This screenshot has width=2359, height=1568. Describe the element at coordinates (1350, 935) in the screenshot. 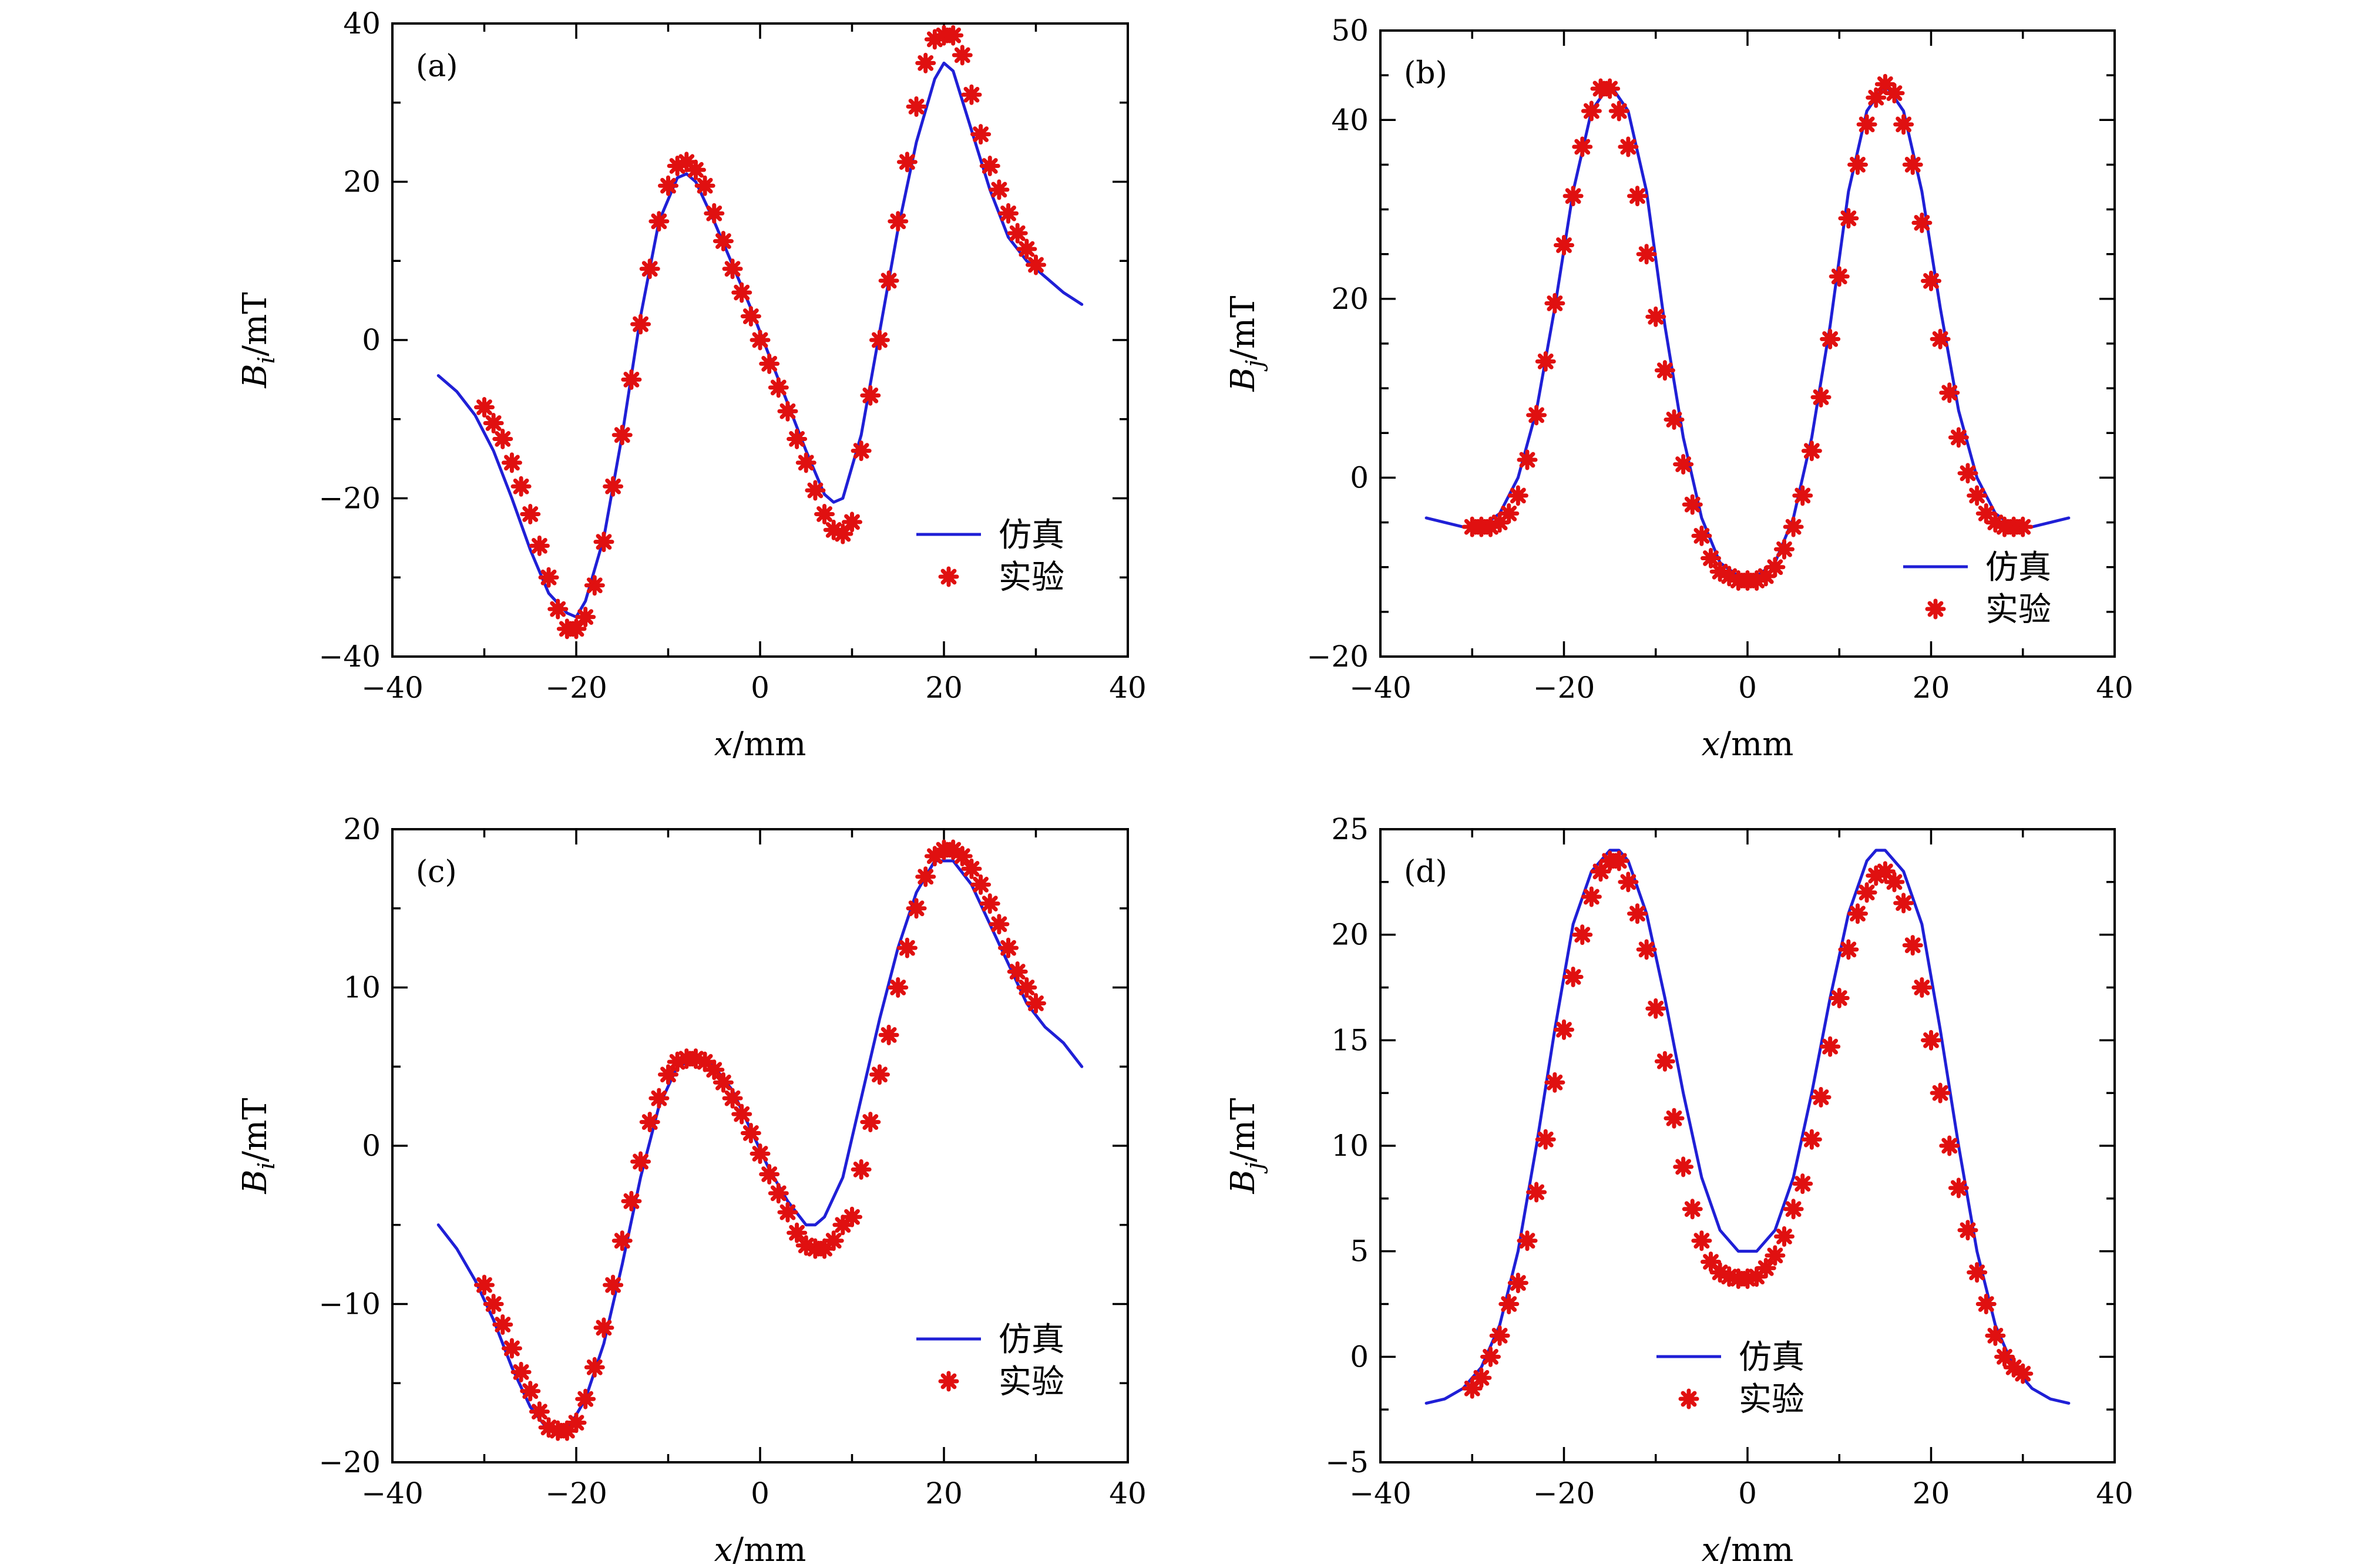

I see `y-tick-label: 20` at that location.